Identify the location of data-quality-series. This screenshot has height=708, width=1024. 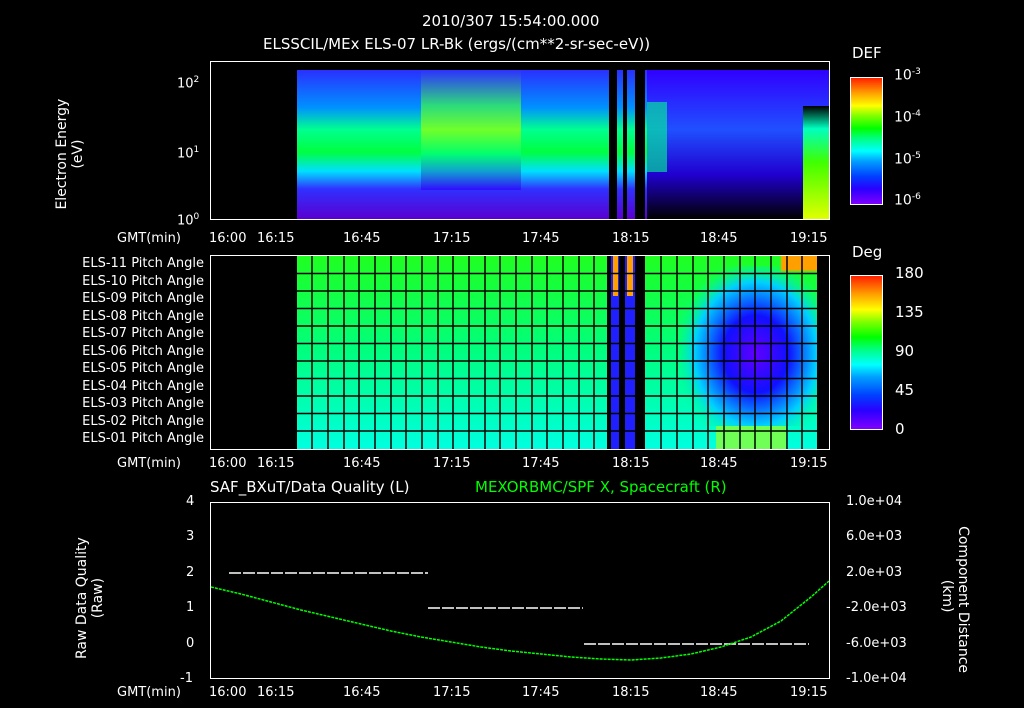
(519, 608).